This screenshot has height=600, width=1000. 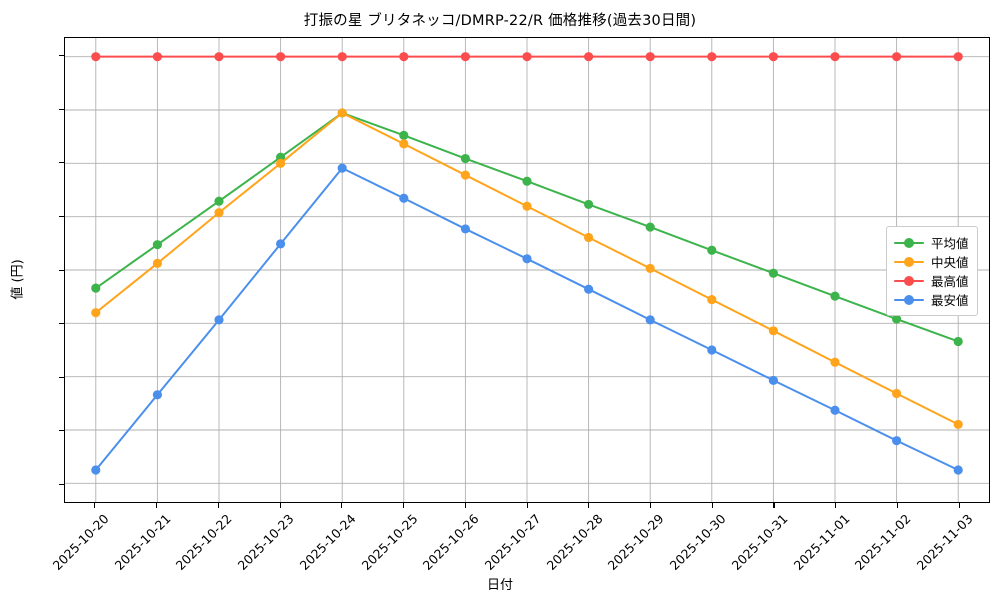 I want to click on legend-item-最安値: 最安値, so click(x=931, y=299).